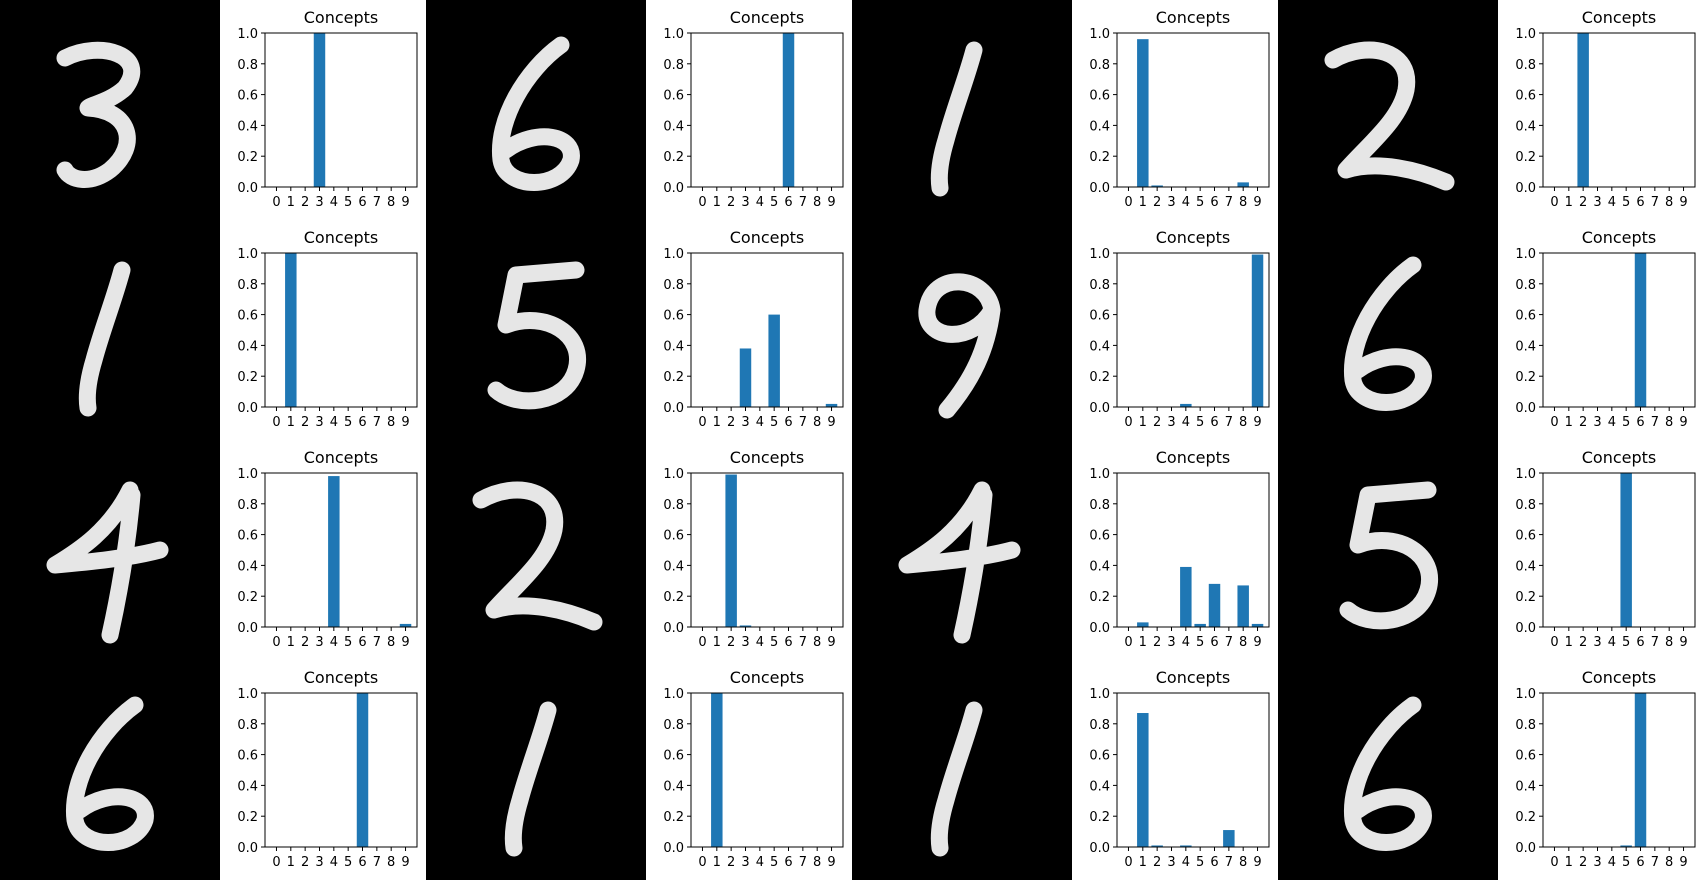 The height and width of the screenshot is (880, 1704). What do you see at coordinates (110, 550) in the screenshot?
I see `digit-4-image` at bounding box center [110, 550].